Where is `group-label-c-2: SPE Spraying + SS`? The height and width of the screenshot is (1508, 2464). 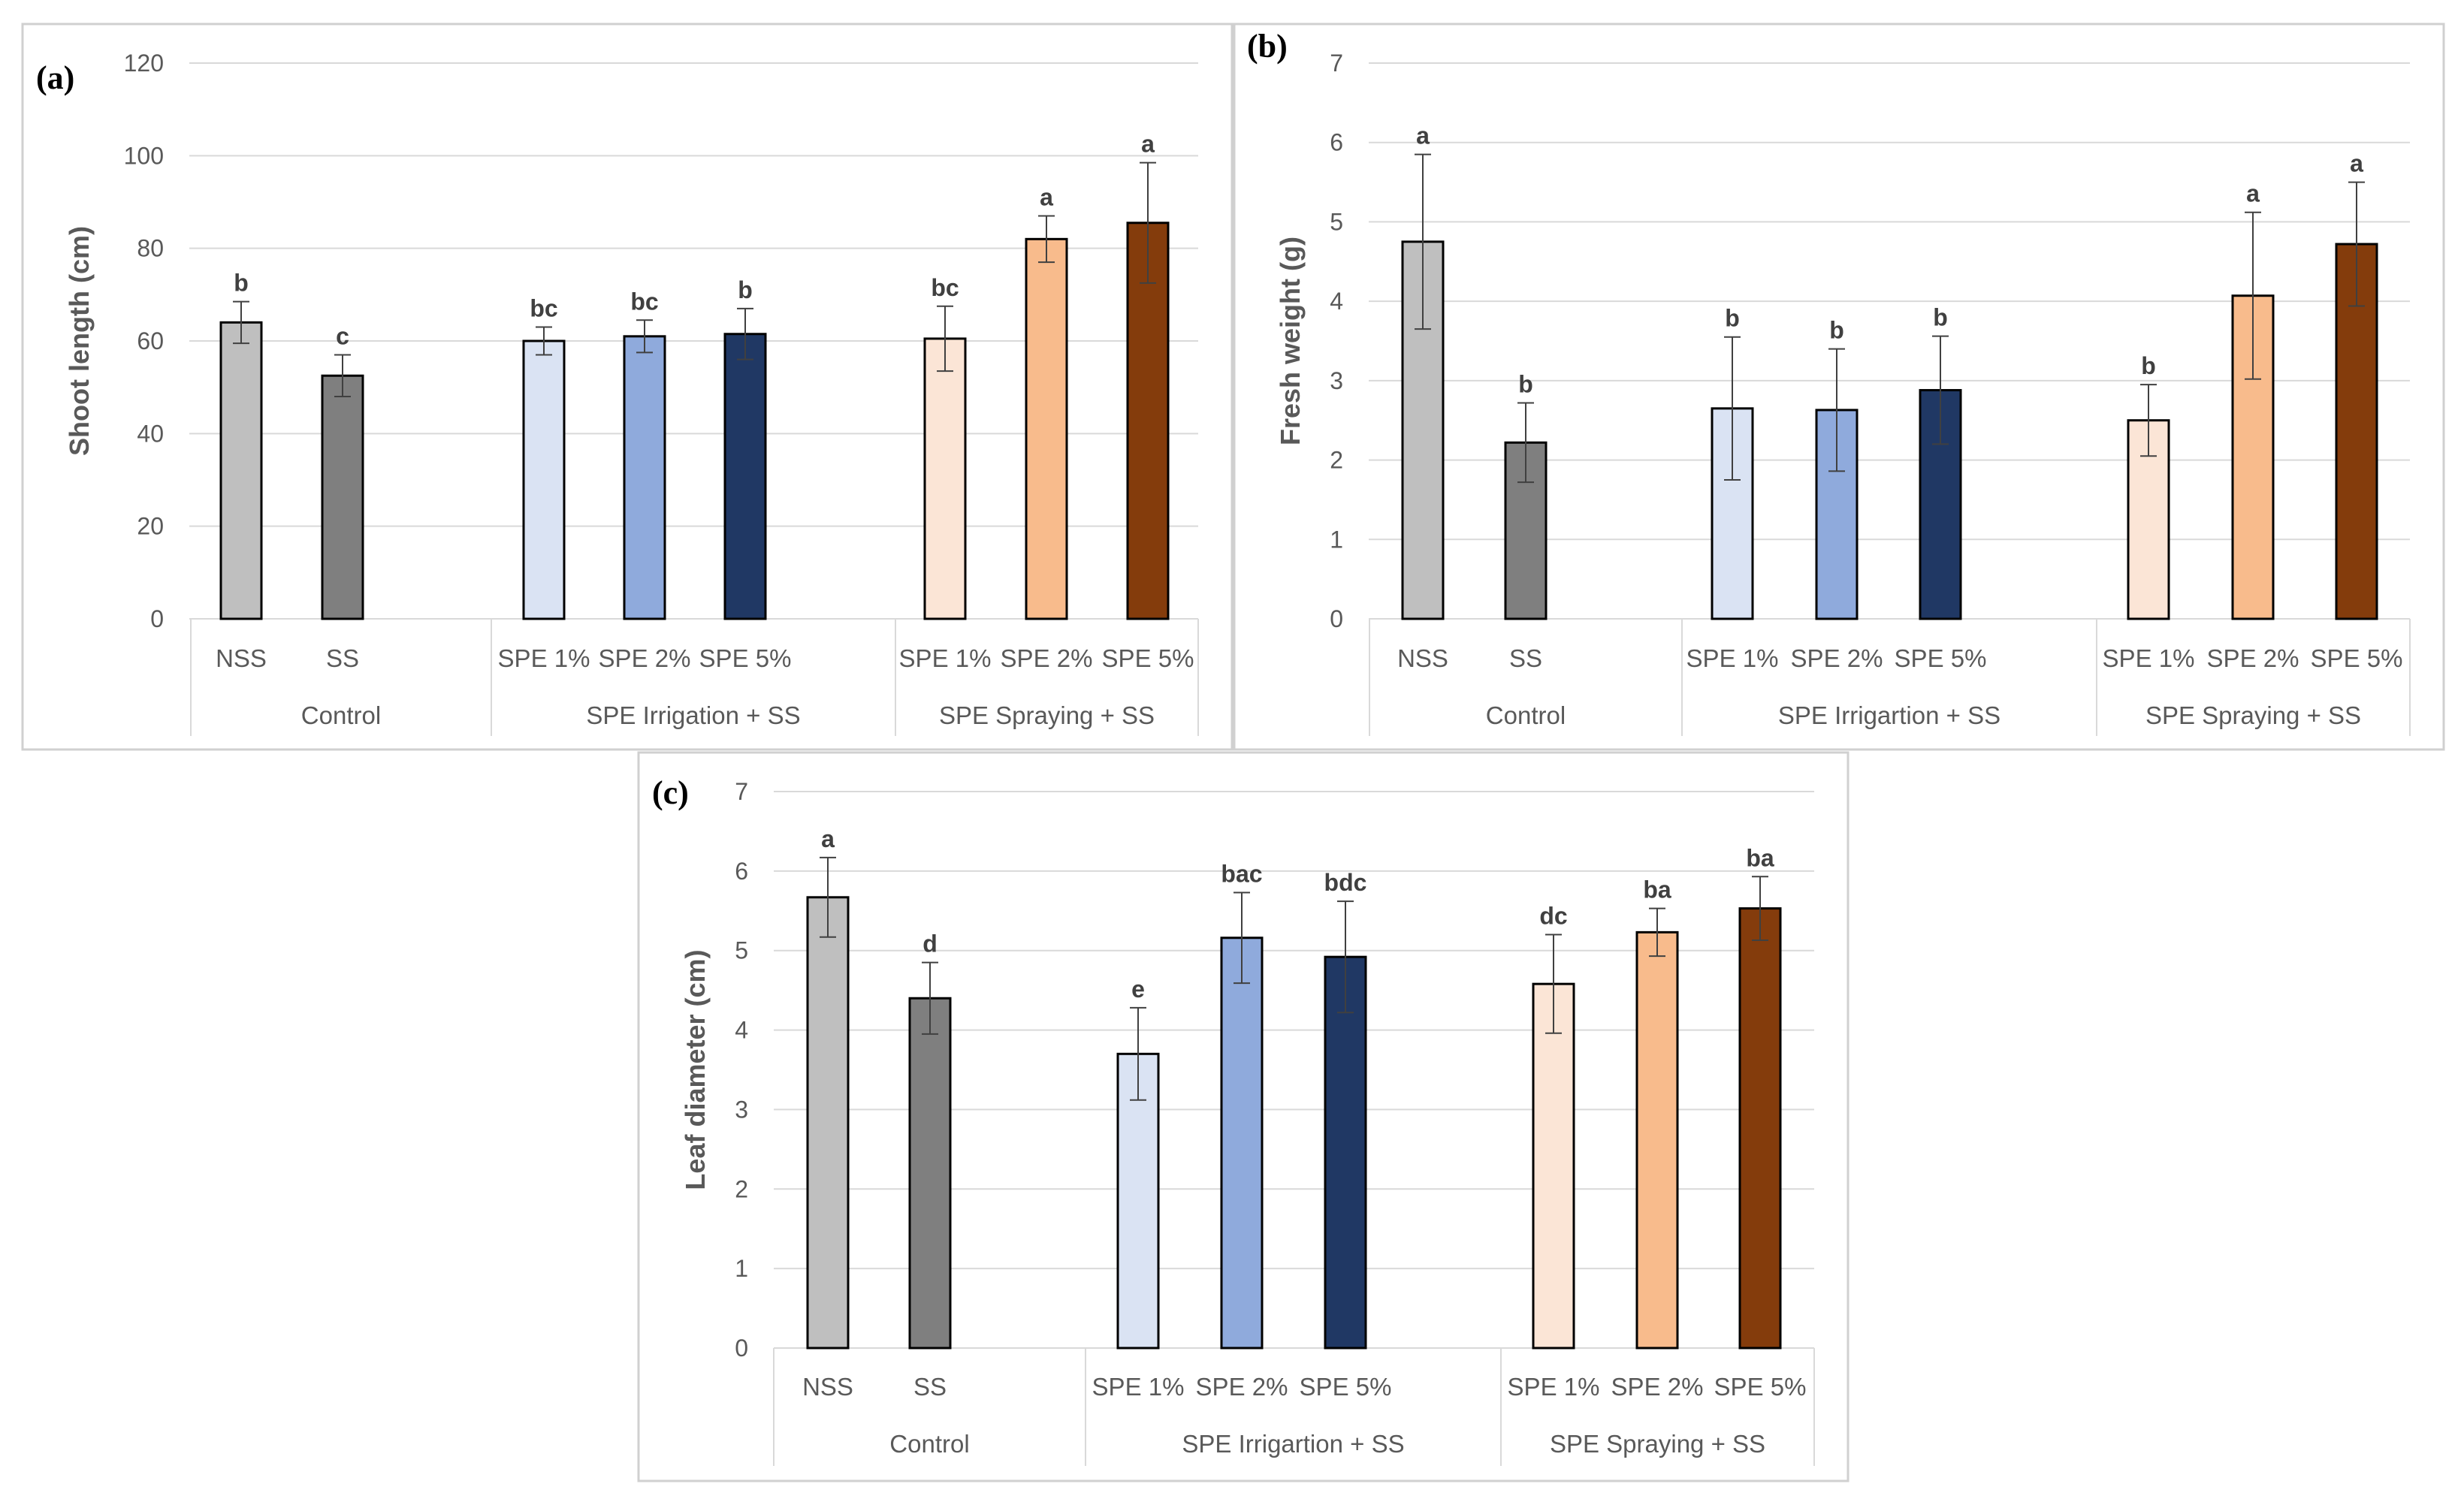
group-label-c-2: SPE Spraying + SS is located at coordinates (1658, 1444).